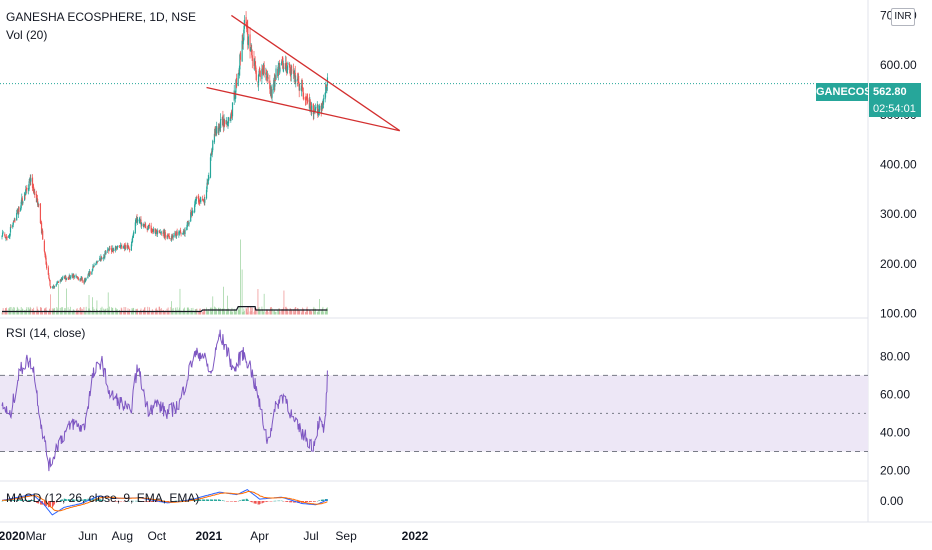 The width and height of the screenshot is (932, 550). What do you see at coordinates (346, 536) in the screenshot?
I see `time-tick-label: Sep` at bounding box center [346, 536].